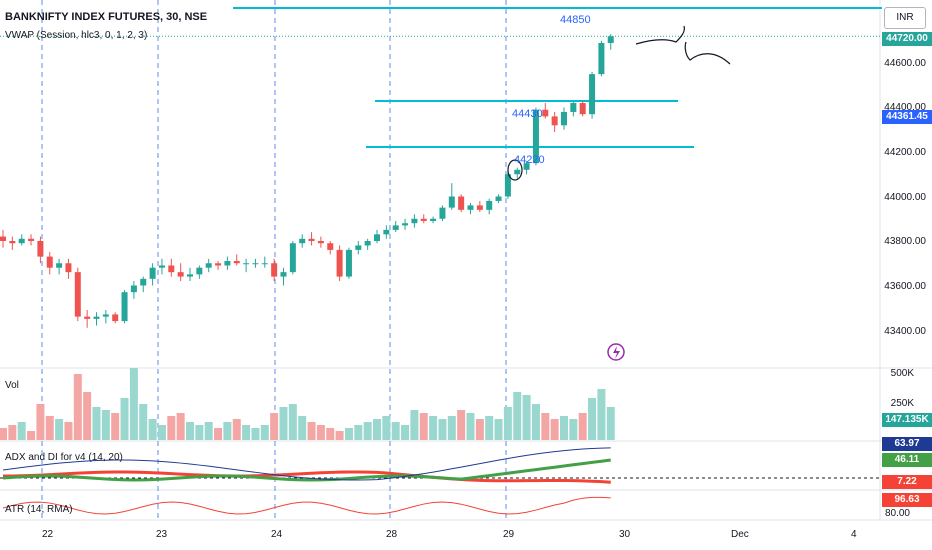  I want to click on time-label: 4, so click(854, 534).